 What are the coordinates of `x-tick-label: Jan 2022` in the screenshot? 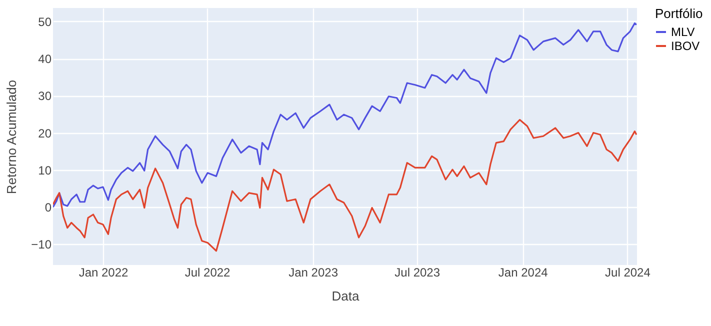 It's located at (103, 273).